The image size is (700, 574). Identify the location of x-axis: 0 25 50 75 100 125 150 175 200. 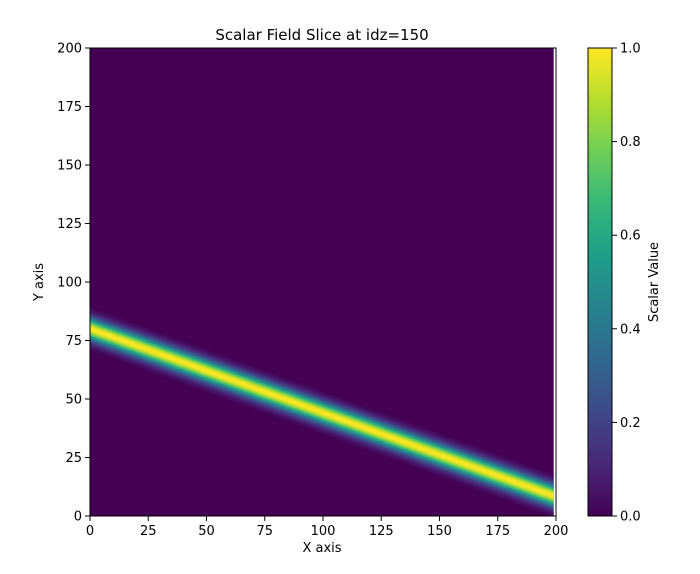
(327, 527).